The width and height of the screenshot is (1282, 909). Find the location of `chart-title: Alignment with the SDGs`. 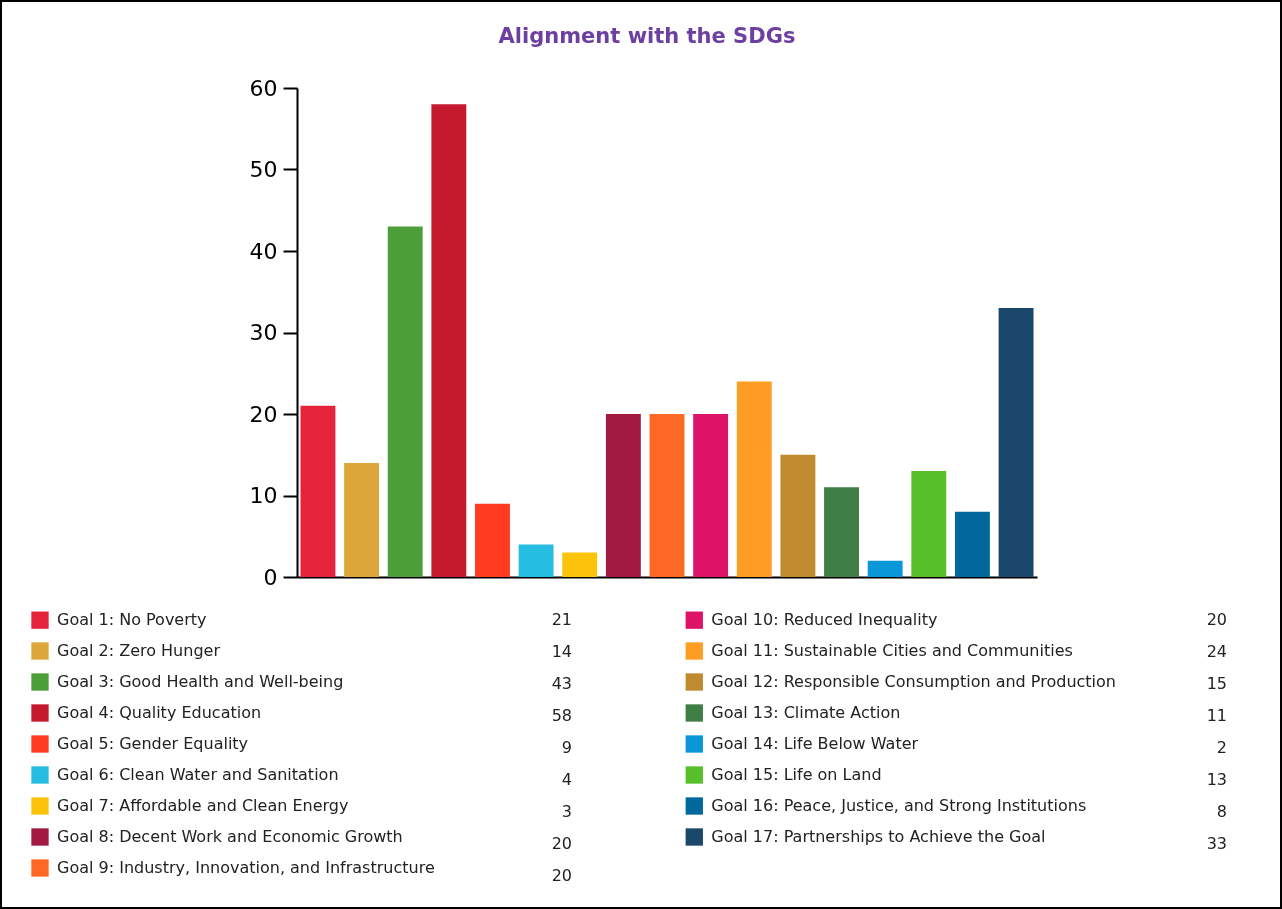

chart-title: Alignment with the SDGs is located at coordinates (647, 36).